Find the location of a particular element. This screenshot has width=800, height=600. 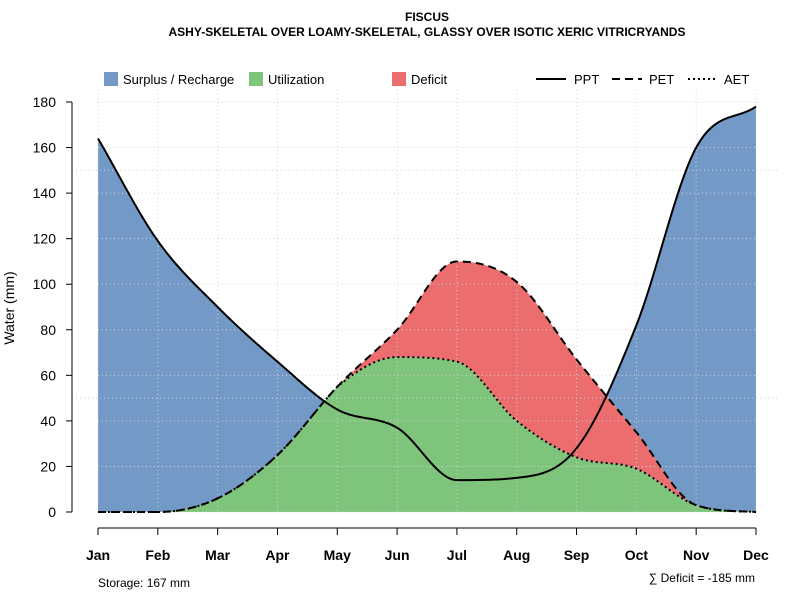

y-tick-label-120: 120 is located at coordinates (45, 239).